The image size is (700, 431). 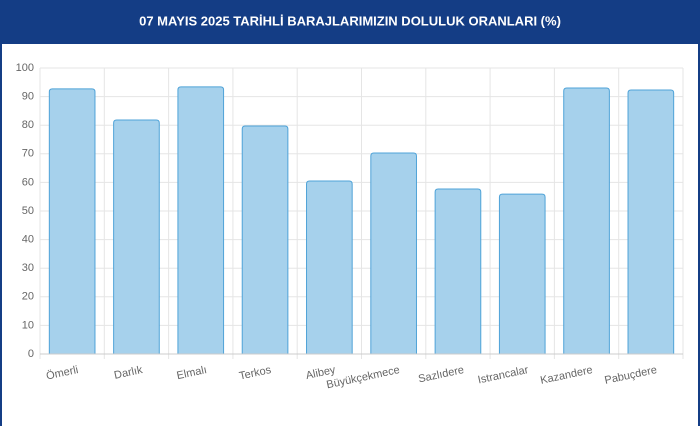 What do you see at coordinates (28, 325) in the screenshot?
I see `y-tick-label: 10` at bounding box center [28, 325].